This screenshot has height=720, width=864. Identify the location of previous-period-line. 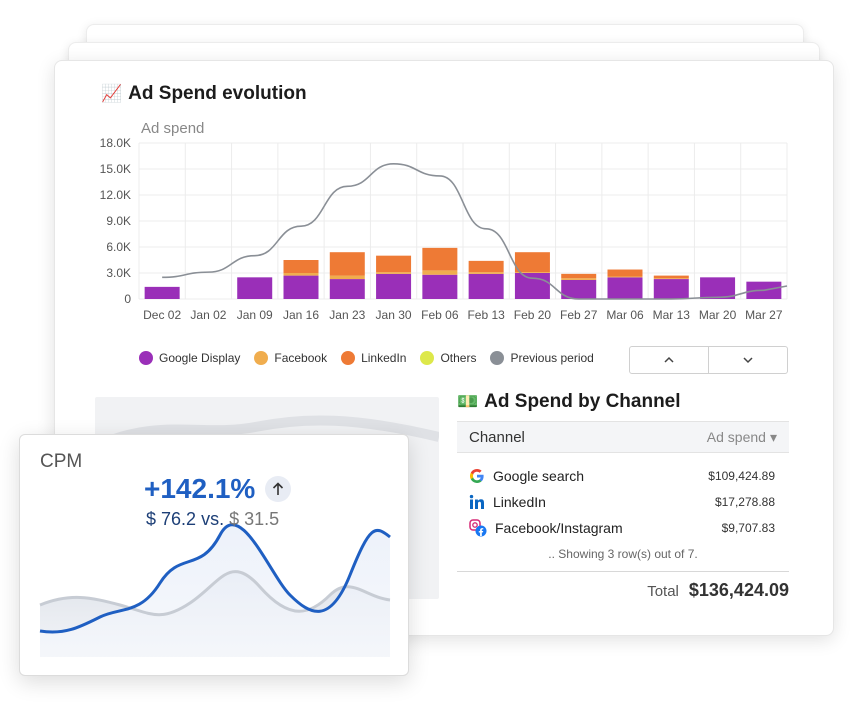
(475, 231).